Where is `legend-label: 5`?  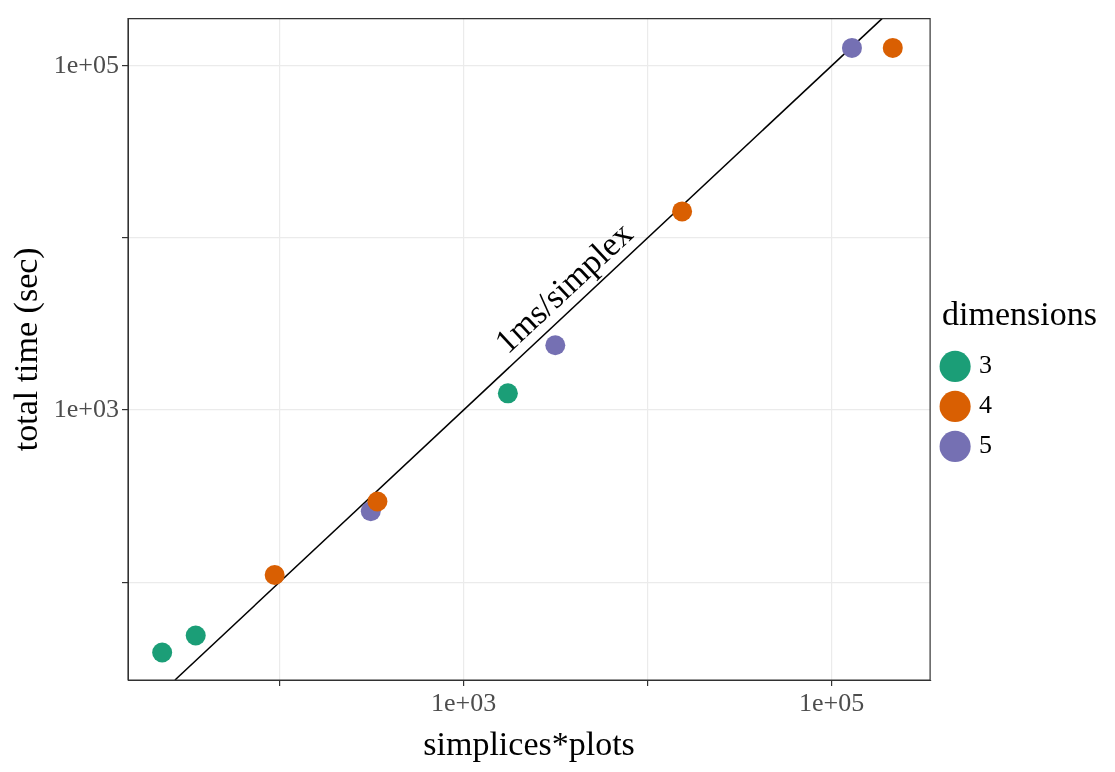 legend-label: 5 is located at coordinates (986, 445).